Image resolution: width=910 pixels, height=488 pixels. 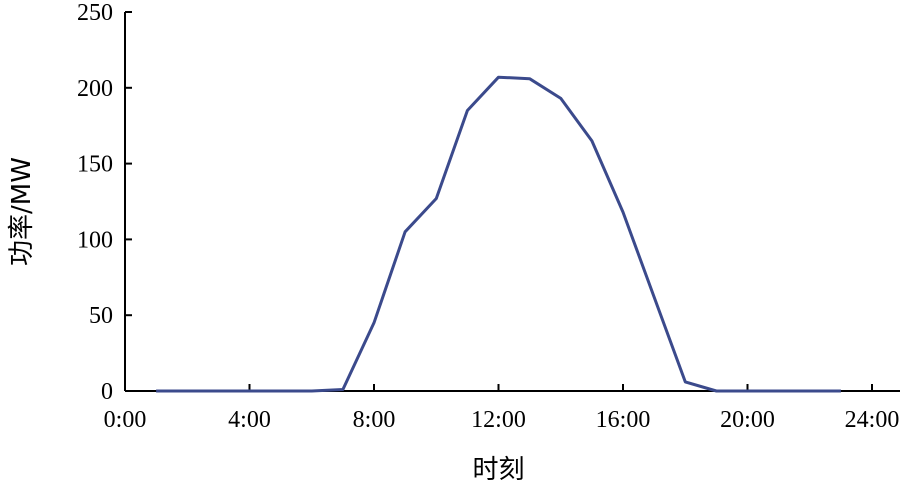 What do you see at coordinates (498, 470) in the screenshot?
I see `x-axis-label: 时刻` at bounding box center [498, 470].